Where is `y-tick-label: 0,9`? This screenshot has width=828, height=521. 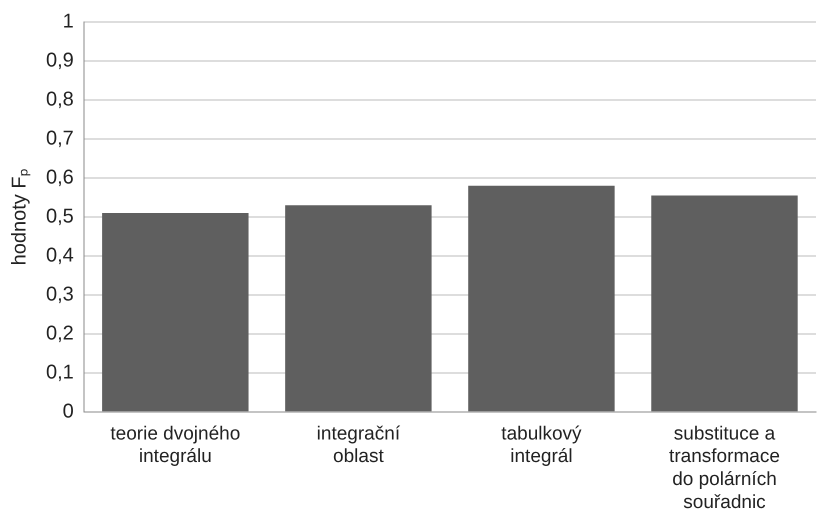 y-tick-label: 0,9 is located at coordinates (60, 60).